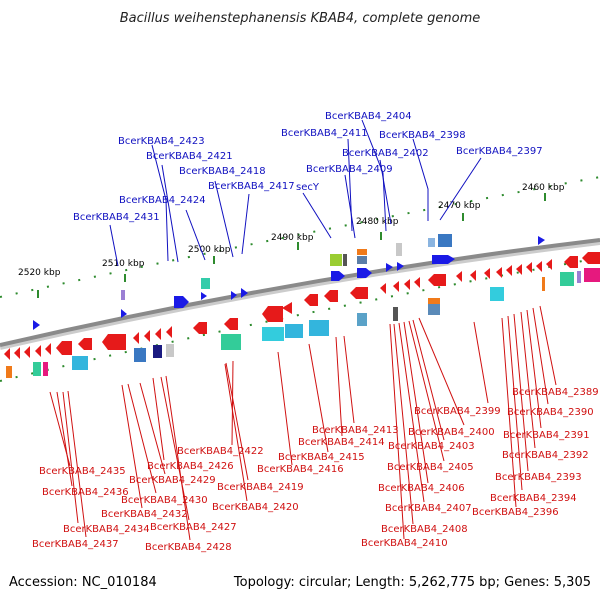 This screenshot has width=600, height=600. I want to click on gene-label: BcerKBAB4_2410, so click(404, 543).